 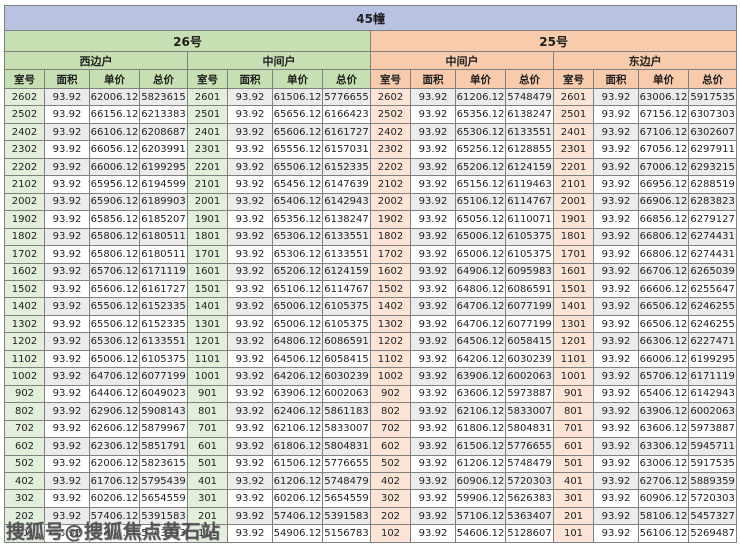 What do you see at coordinates (529, 481) in the screenshot?
I see `total-price-cell: 5720303` at bounding box center [529, 481].